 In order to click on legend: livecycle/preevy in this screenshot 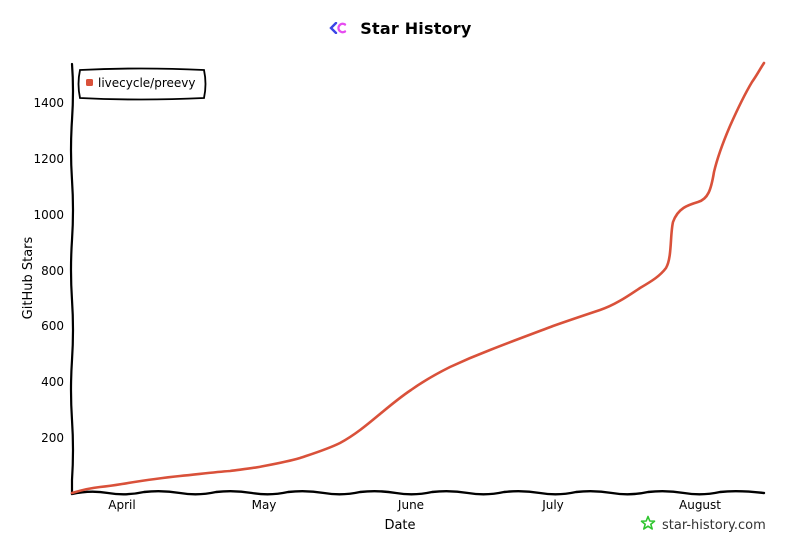, I will do `click(142, 84)`.